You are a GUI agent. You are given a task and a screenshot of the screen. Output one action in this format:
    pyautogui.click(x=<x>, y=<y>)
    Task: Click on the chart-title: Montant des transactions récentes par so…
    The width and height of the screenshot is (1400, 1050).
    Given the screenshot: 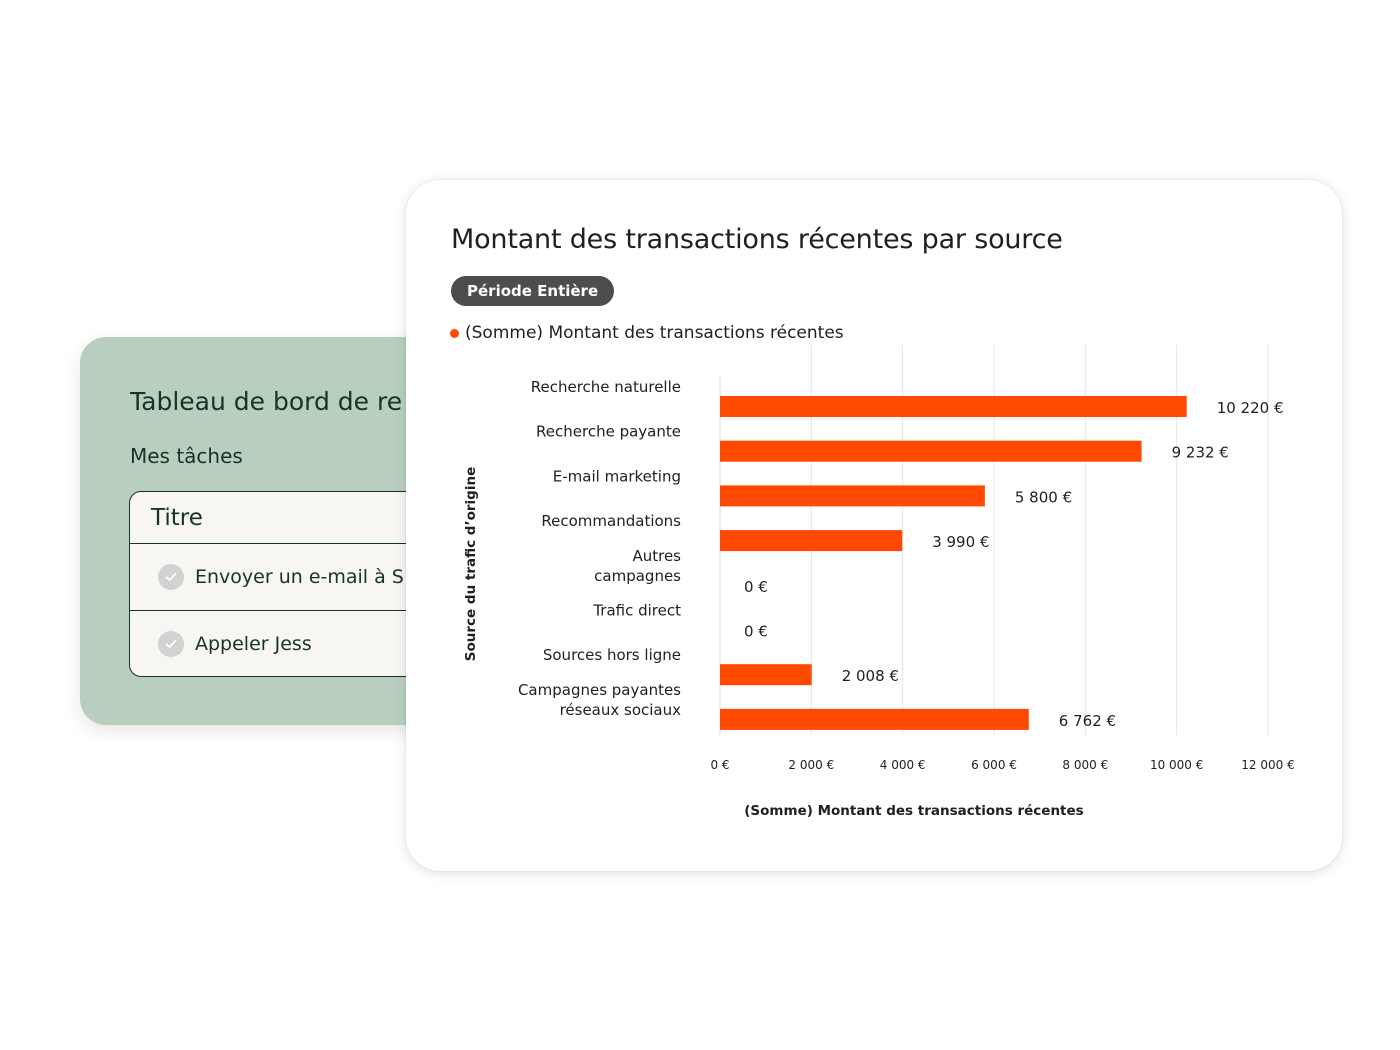 What is the action you would take?
    pyautogui.click(x=757, y=239)
    